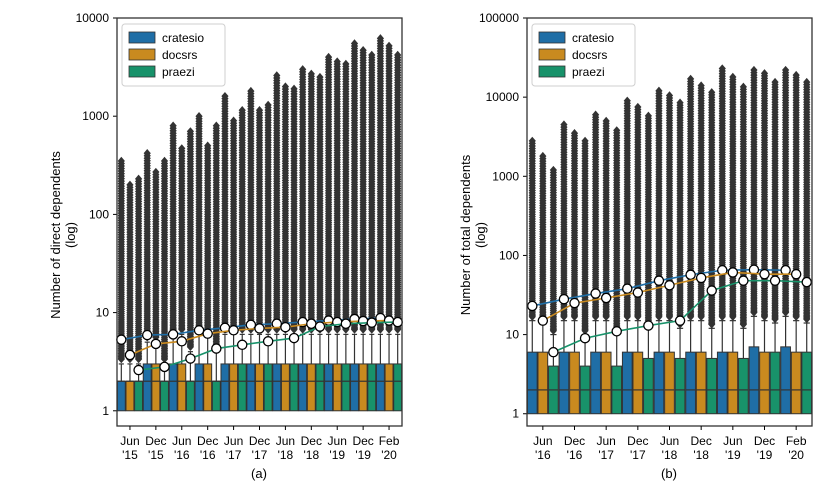 The width and height of the screenshot is (830, 494). I want to click on y-axis-label: Number of direct dependents(log), so click(63, 235).